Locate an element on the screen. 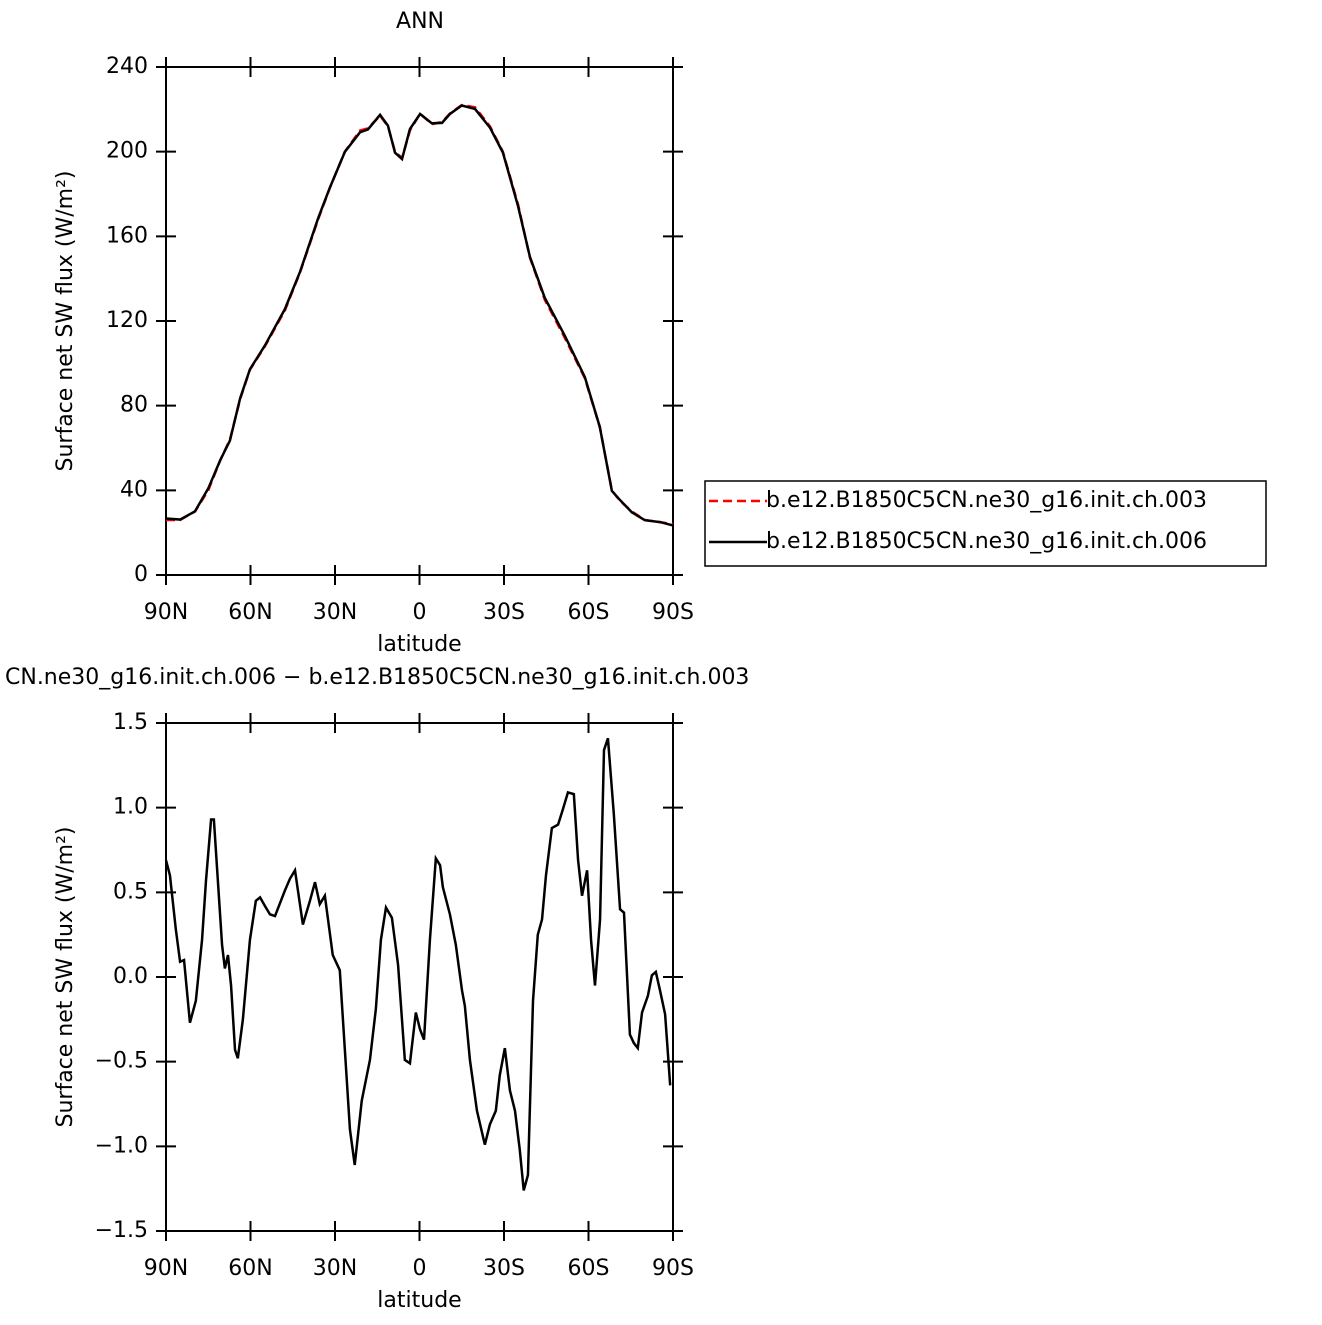 The image size is (1322, 1325). y-tick-label: 240 is located at coordinates (127, 66).